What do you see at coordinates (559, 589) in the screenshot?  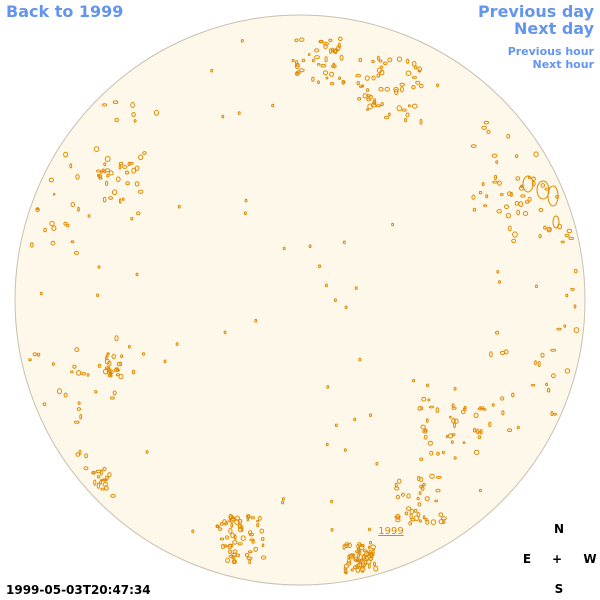 I see `compass-south-label: S` at bounding box center [559, 589].